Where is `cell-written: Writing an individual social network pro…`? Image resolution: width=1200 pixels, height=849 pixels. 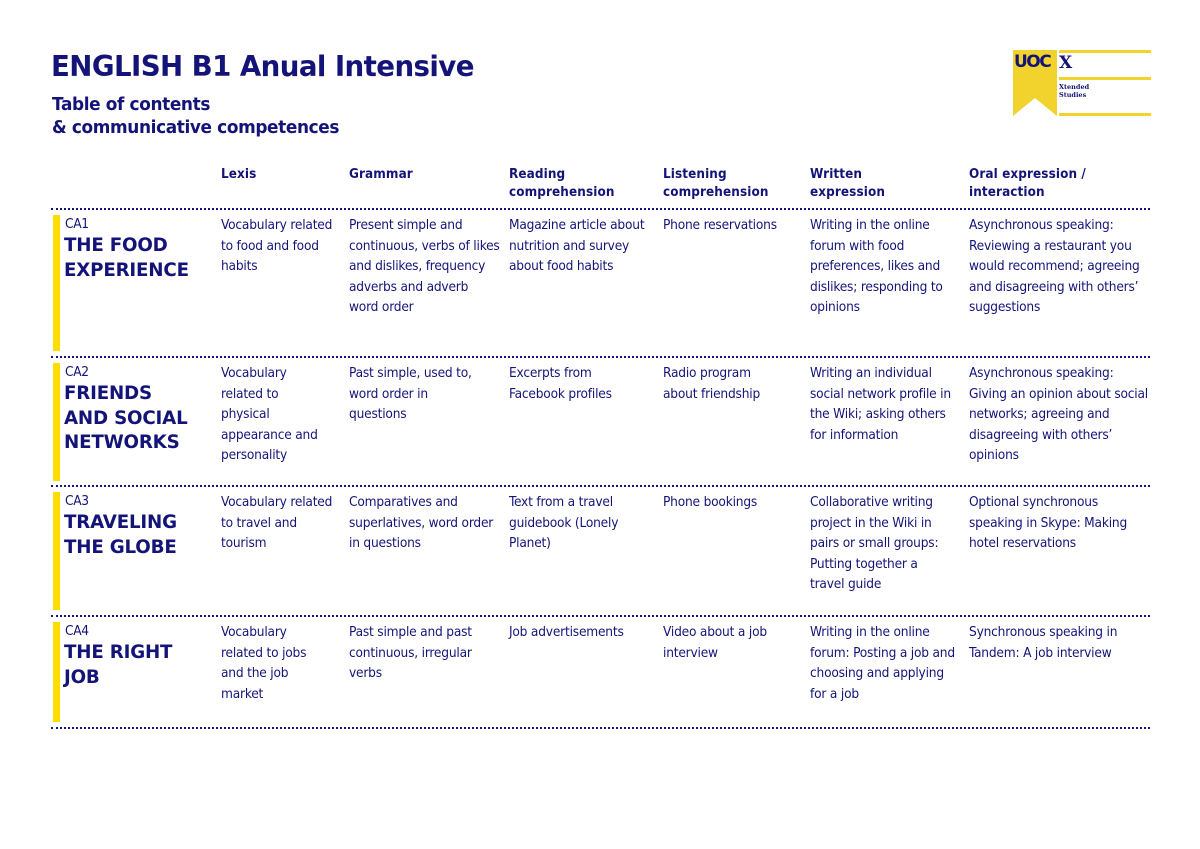 cell-written: Writing an individual social network pro… is located at coordinates (880, 404).